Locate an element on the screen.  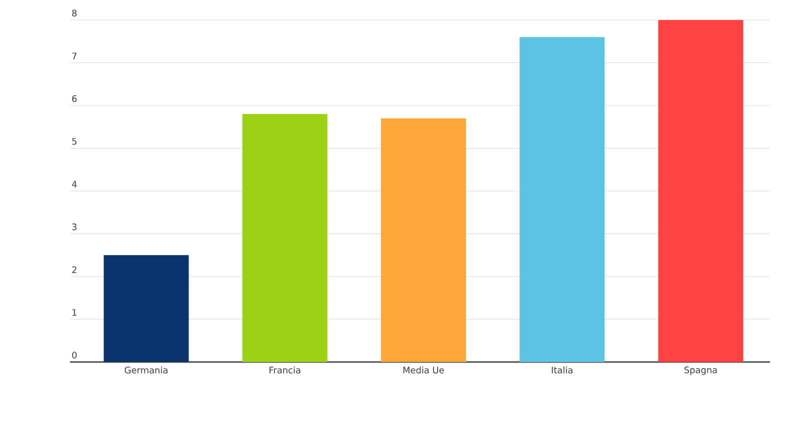
x-tick-label: Germania is located at coordinates (146, 370).